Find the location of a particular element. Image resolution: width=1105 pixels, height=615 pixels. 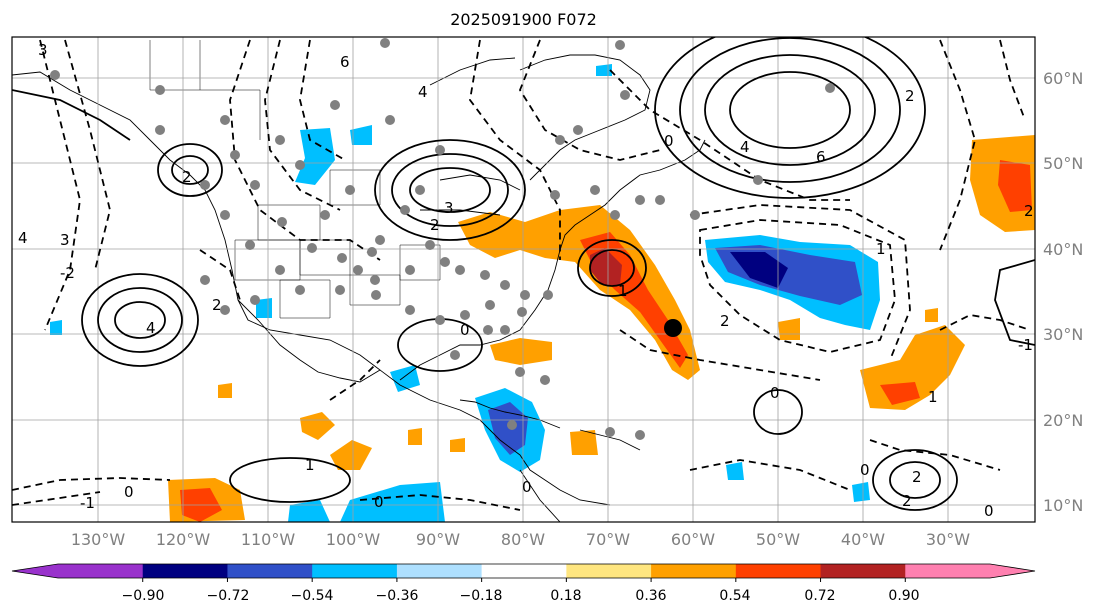

lat-label: 50°N is located at coordinates (1063, 163).